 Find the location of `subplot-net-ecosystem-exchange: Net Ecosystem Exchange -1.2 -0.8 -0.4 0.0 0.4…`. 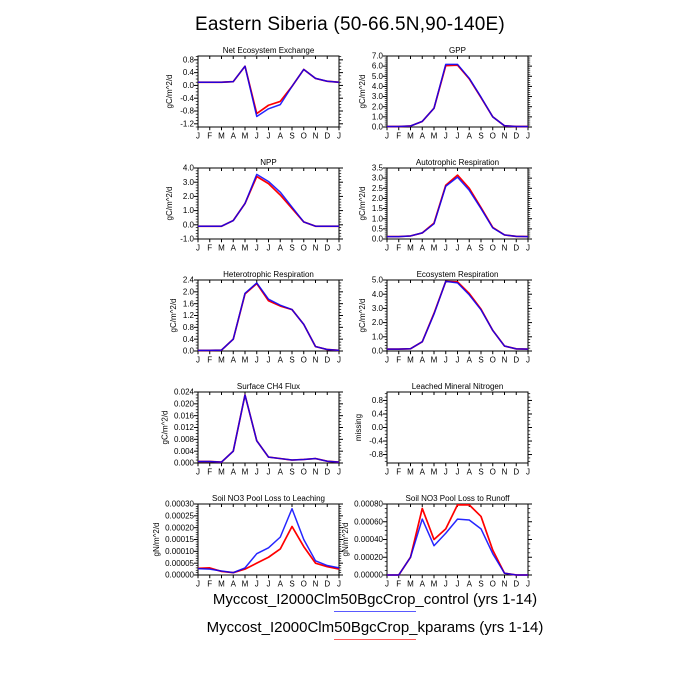

subplot-net-ecosystem-exchange: Net Ecosystem Exchange -1.2 -0.8 -0.4 0.0 0.4… is located at coordinates (243, 95).